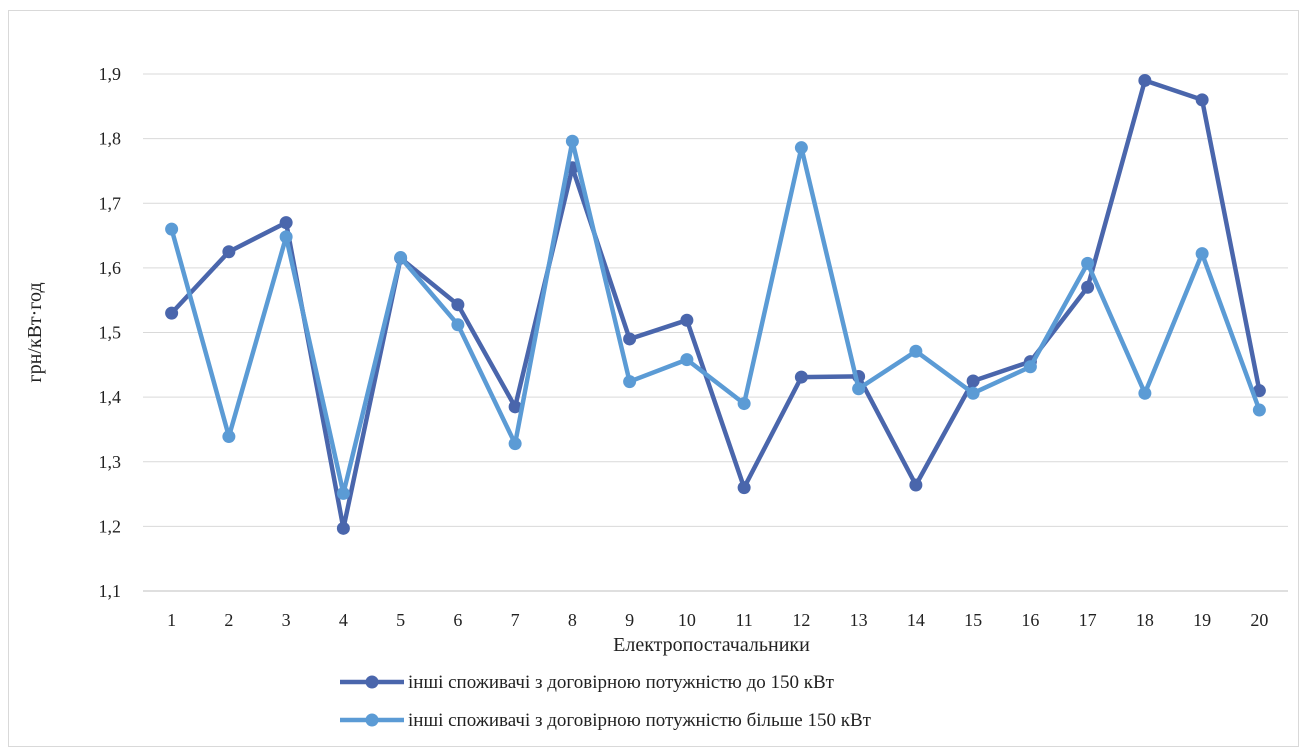  I want to click on x-tick-label: 18, so click(1145, 620).